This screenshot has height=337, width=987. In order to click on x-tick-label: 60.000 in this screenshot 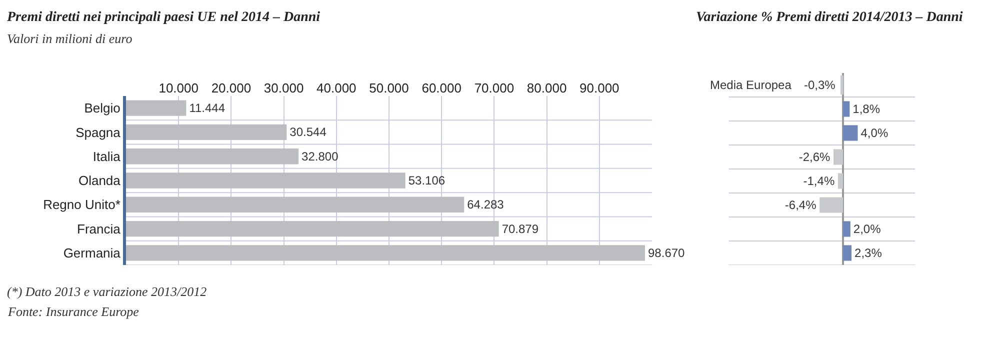, I will do `click(442, 88)`.